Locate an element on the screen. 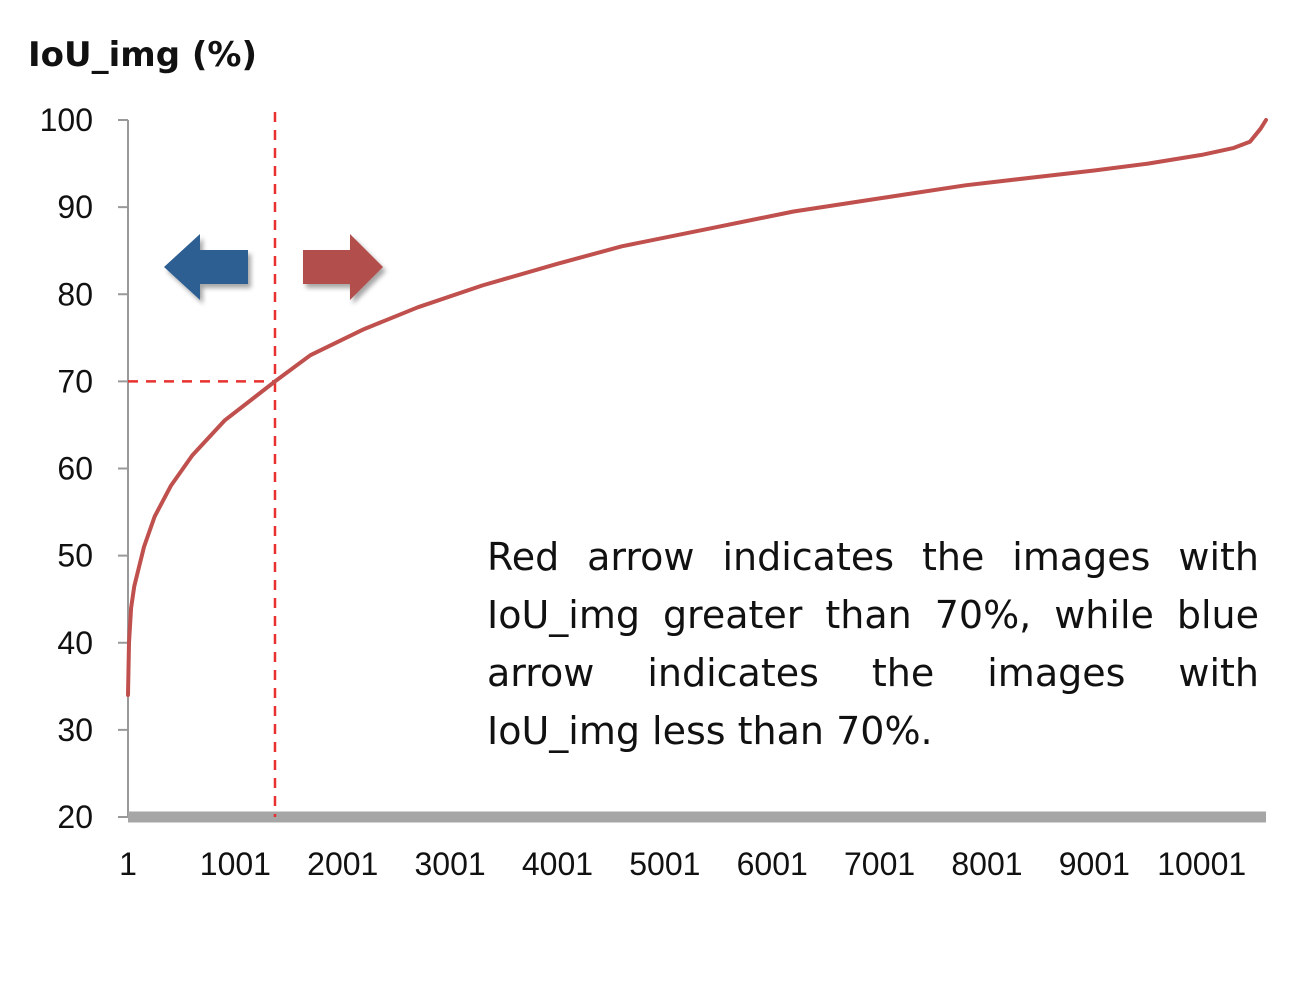 The width and height of the screenshot is (1314, 982). y-tick-label: 90 is located at coordinates (75, 207).